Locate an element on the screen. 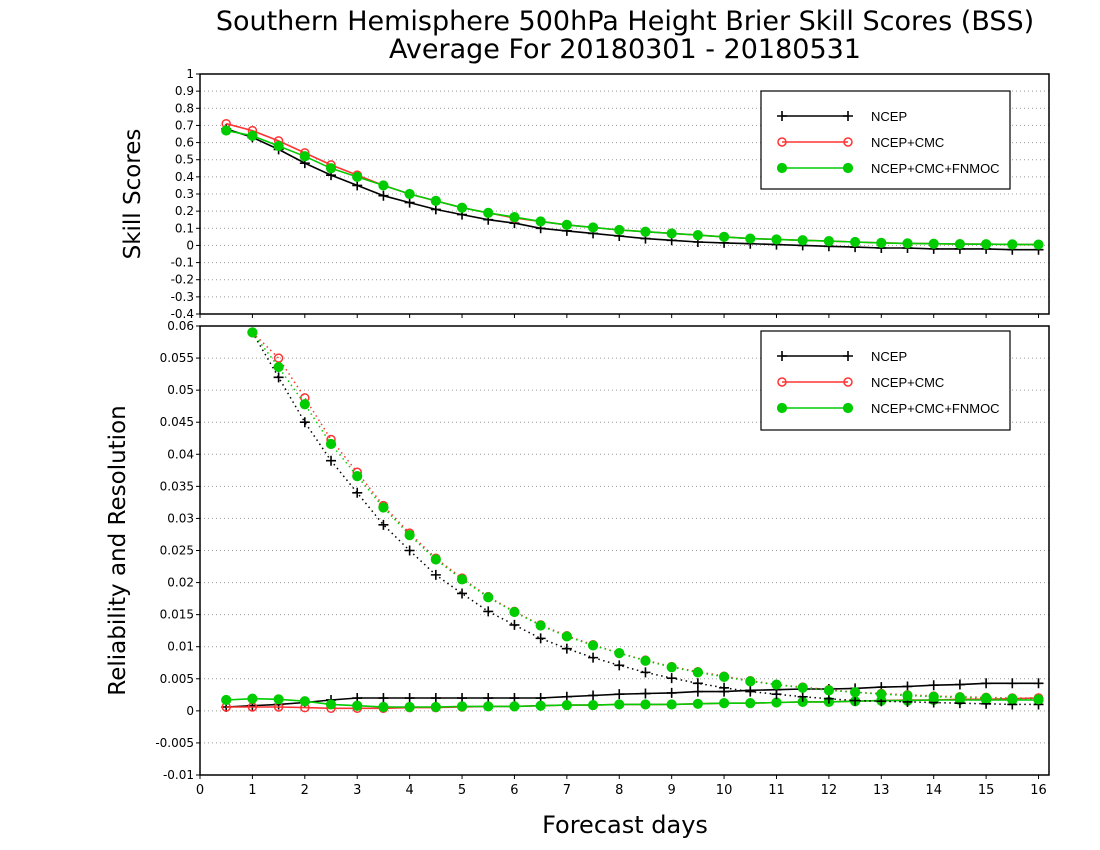  x-axis-label: Forecast days is located at coordinates (625, 825).